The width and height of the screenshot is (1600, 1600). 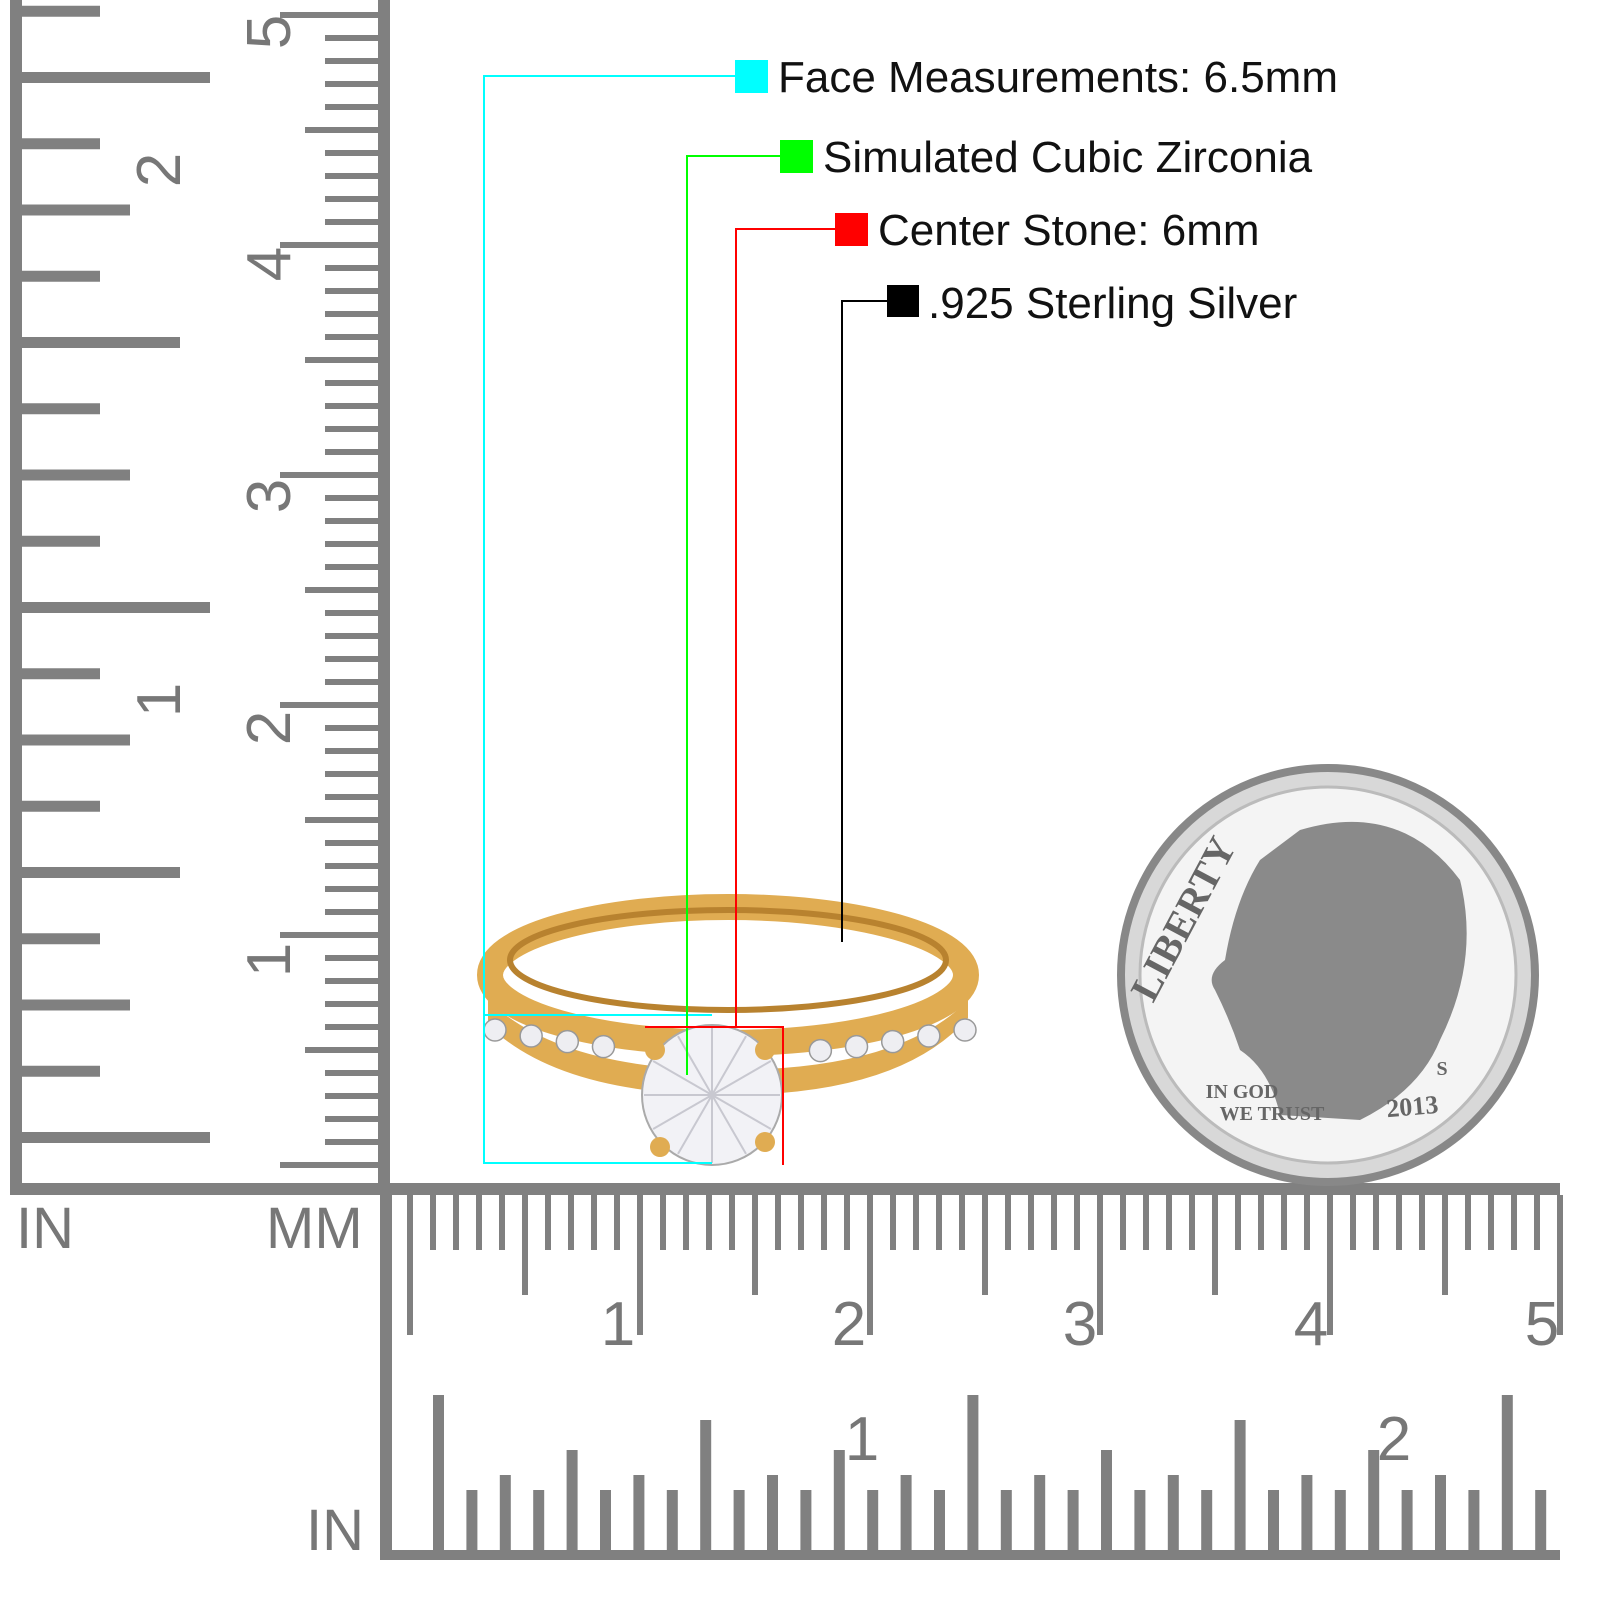 What do you see at coordinates (851, 229) in the screenshot?
I see `legend-swatch-red` at bounding box center [851, 229].